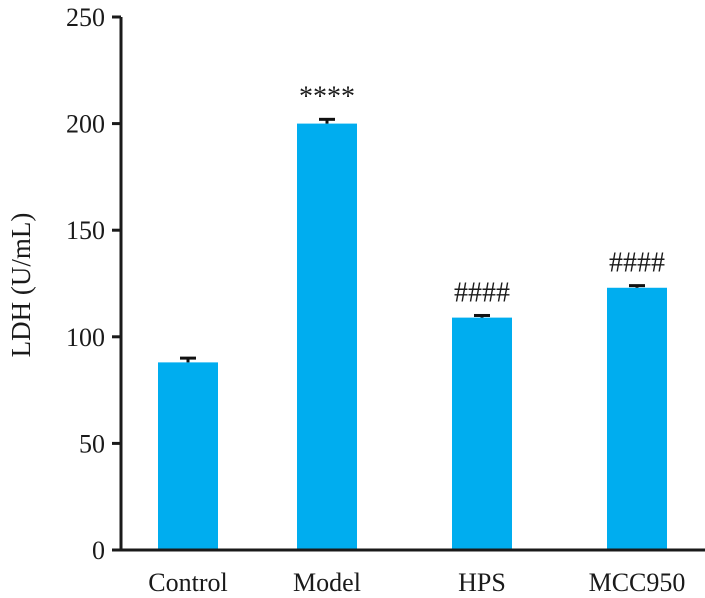  Describe the element at coordinates (327, 582) in the screenshot. I see `x-tick-label-model: Model` at that location.